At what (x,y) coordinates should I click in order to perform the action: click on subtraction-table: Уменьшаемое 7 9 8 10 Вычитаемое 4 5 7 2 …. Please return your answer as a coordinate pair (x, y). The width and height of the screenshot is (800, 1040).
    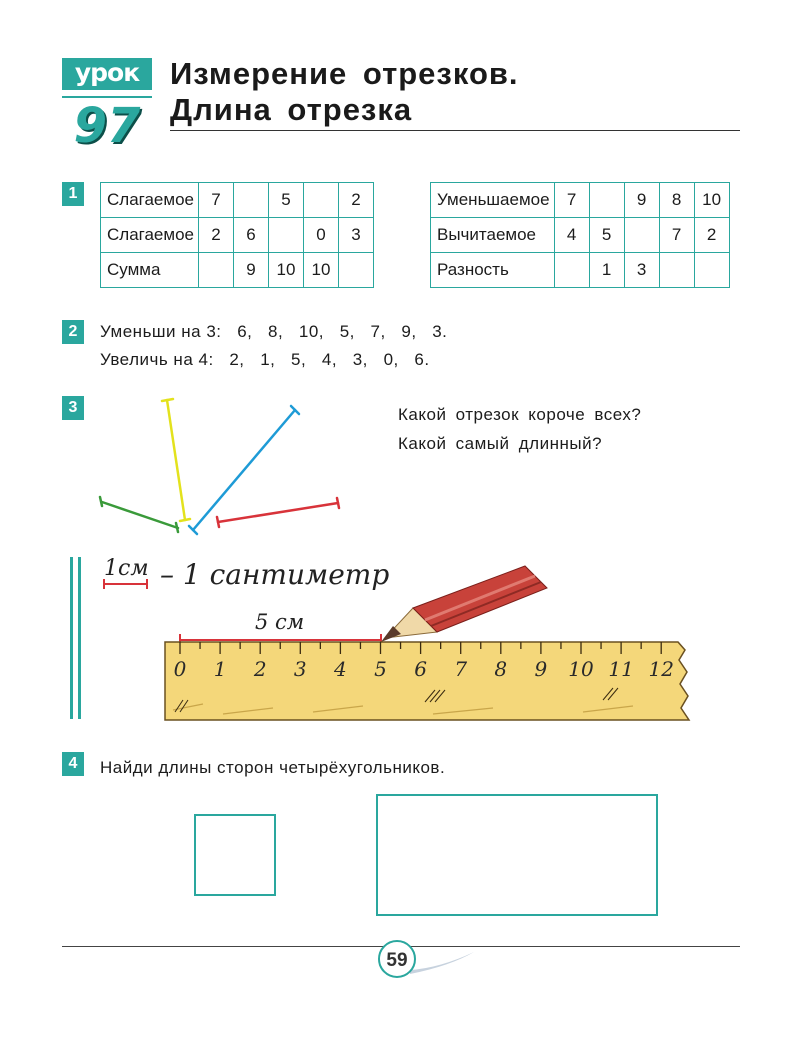
    Looking at the image, I should click on (580, 235).